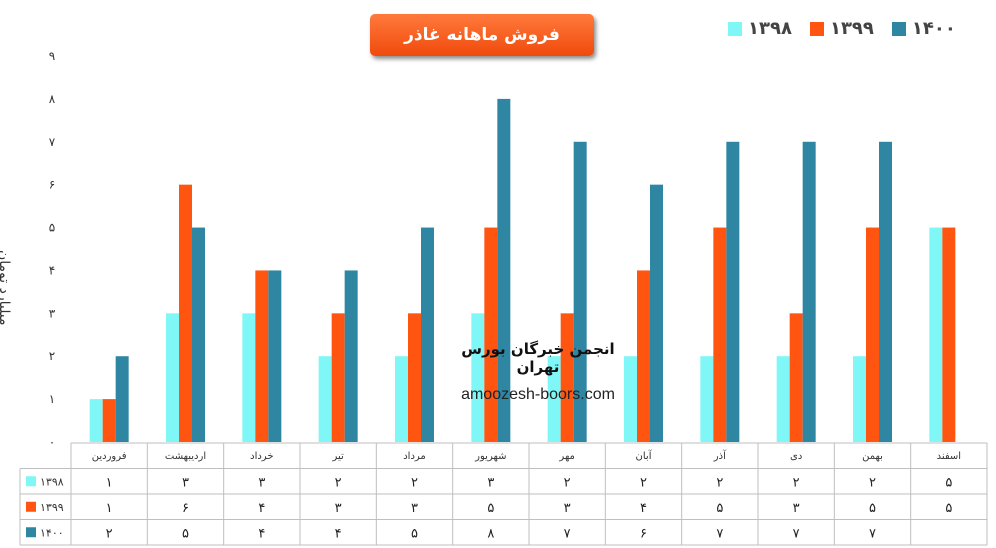 Image resolution: width=996 pixels, height=548 pixels. Describe the element at coordinates (490, 533) in the screenshot. I see `data-label: ۸` at that location.